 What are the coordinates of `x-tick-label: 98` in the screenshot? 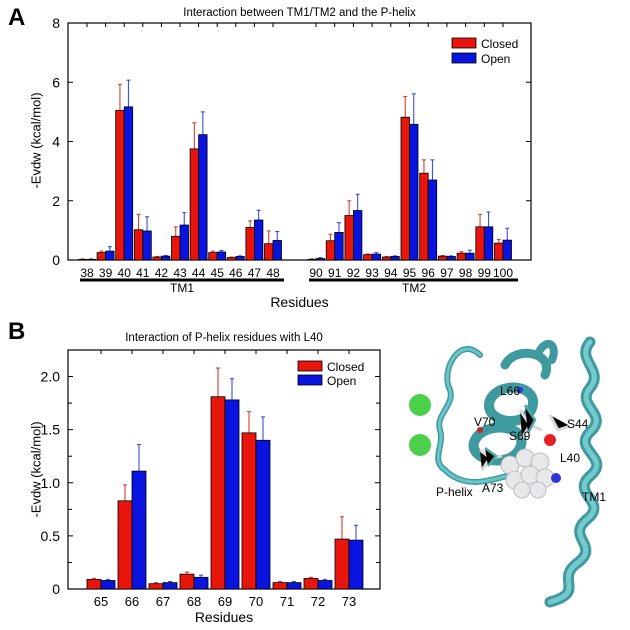 It's located at (466, 273).